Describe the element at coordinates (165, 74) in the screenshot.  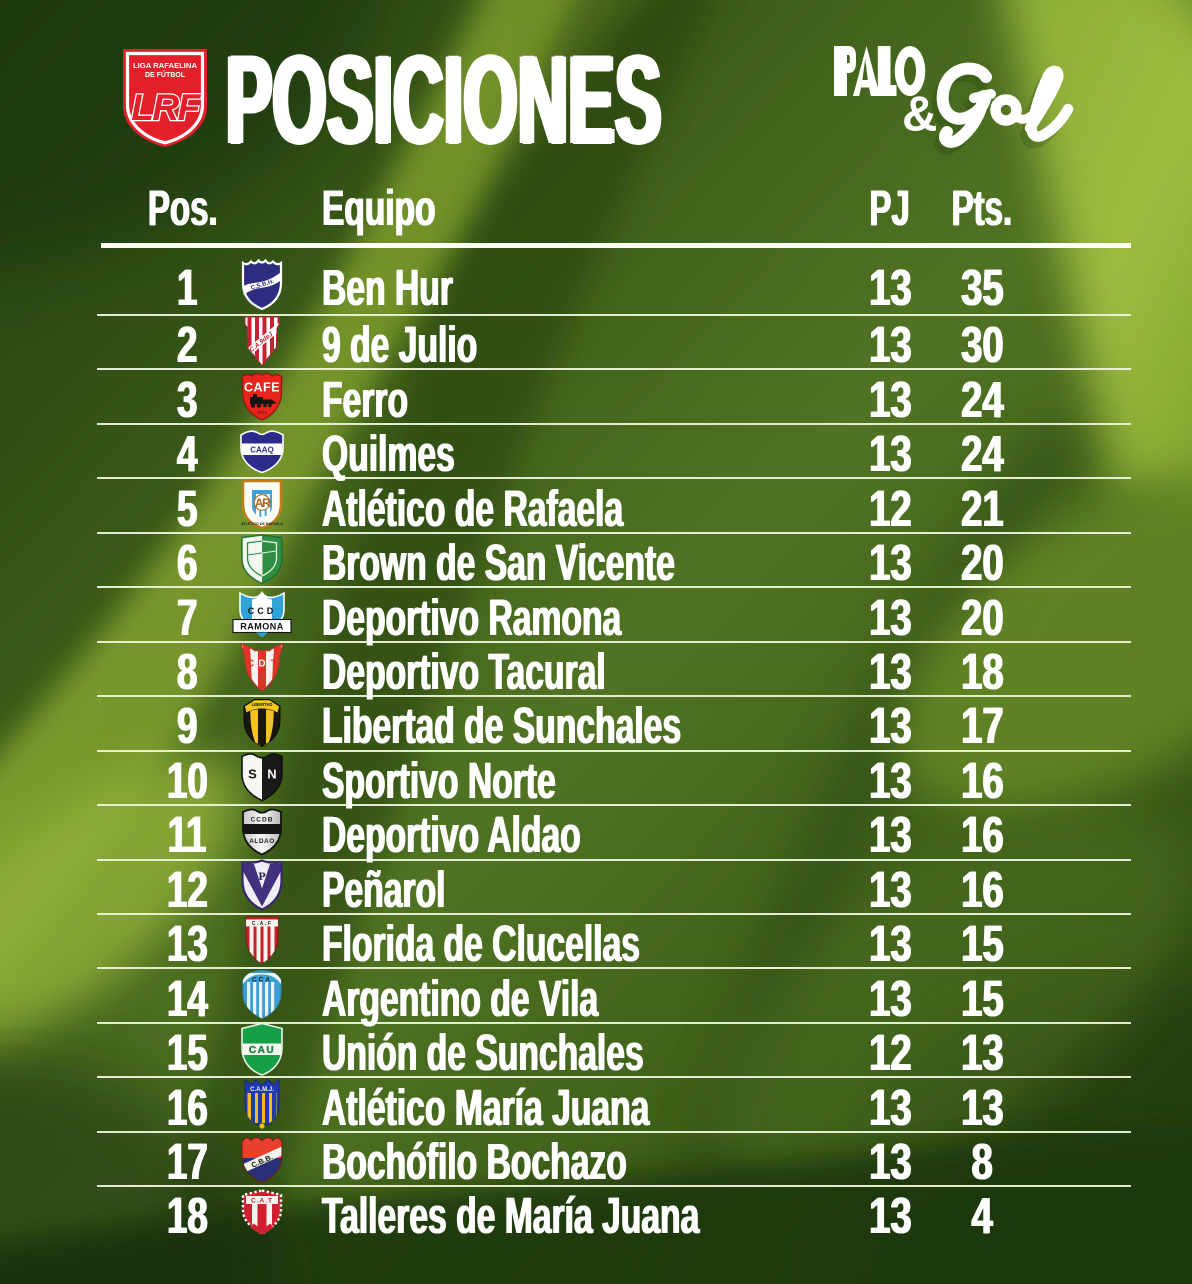
I see `svg-text: DE FÚTBOL` at that location.